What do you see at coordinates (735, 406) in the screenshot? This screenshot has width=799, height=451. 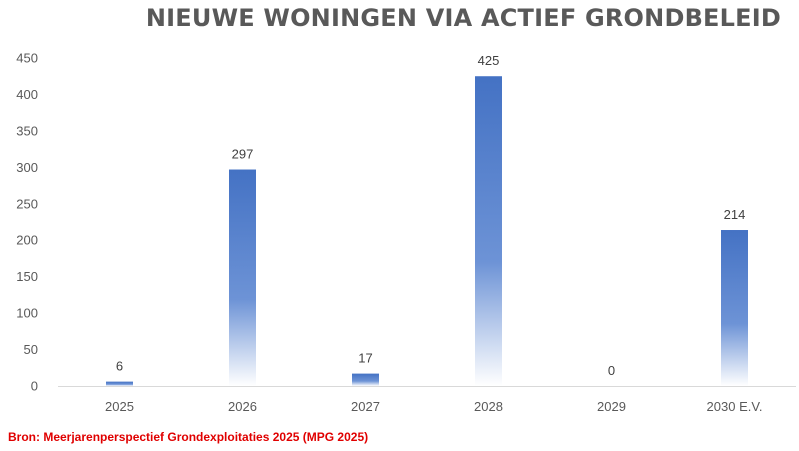 I see `x-tick-label: 2030 E.V.` at bounding box center [735, 406].